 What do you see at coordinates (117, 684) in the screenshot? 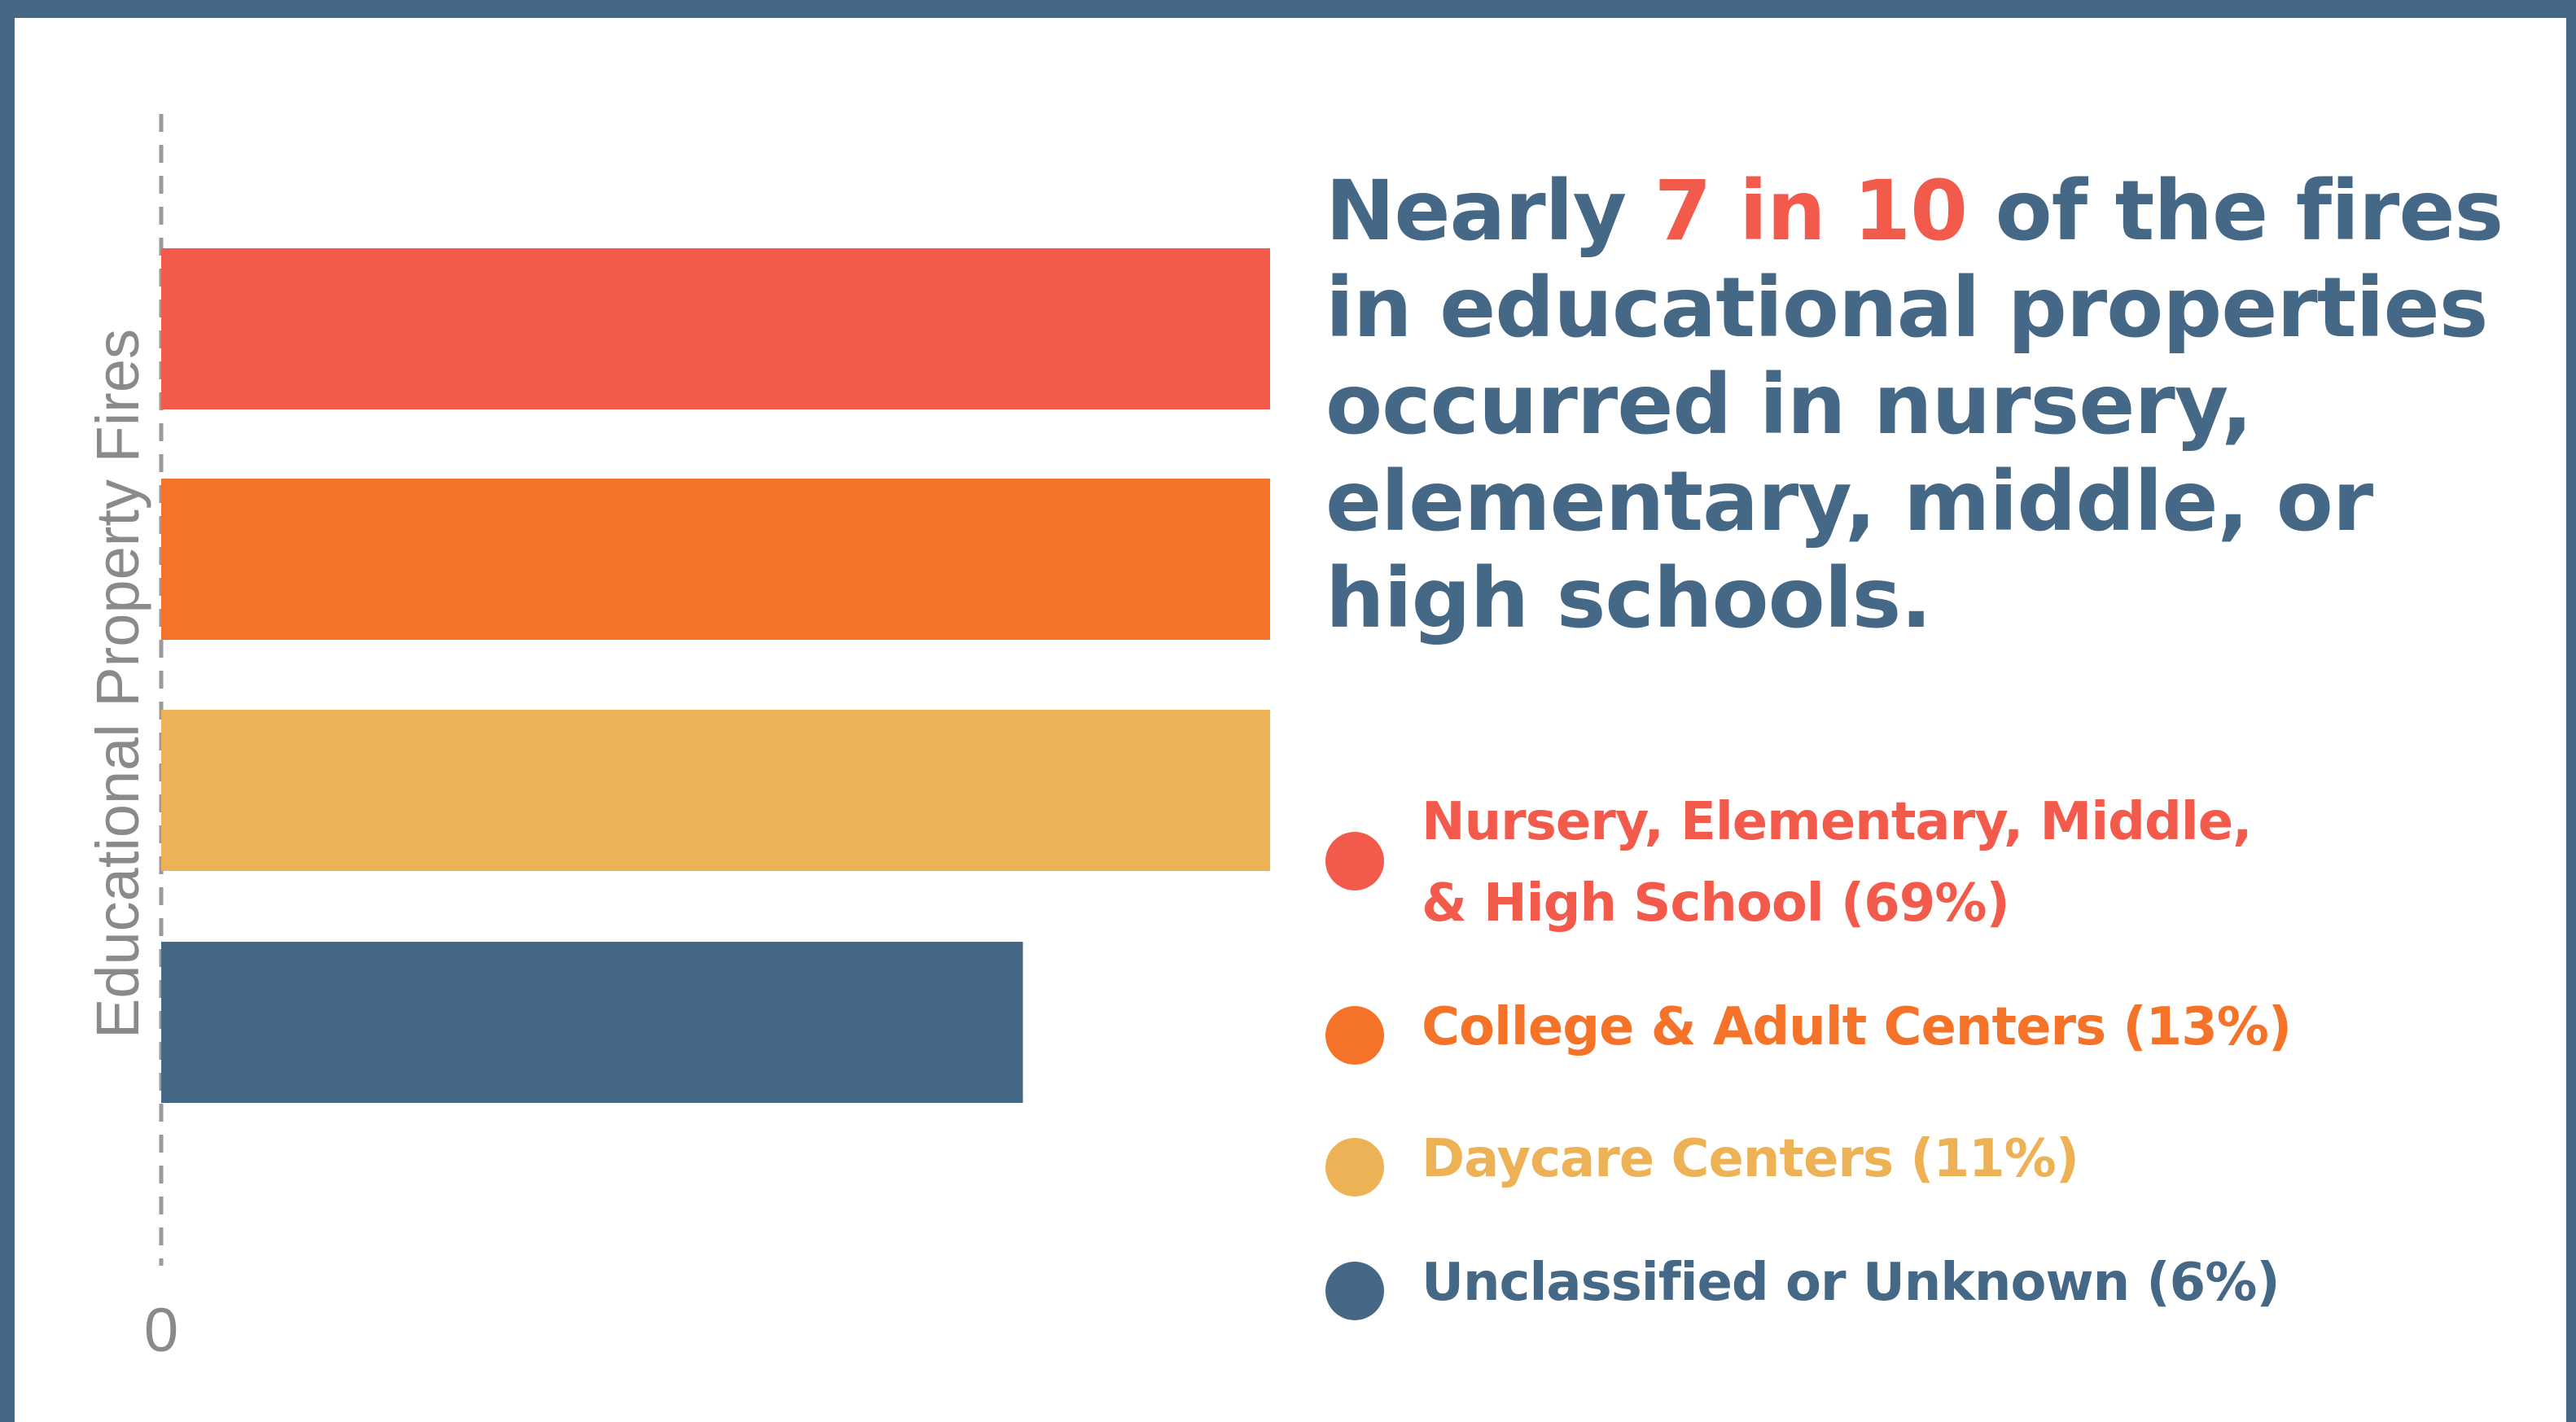
I see `y-axis-label: Educational Property Fires` at bounding box center [117, 684].